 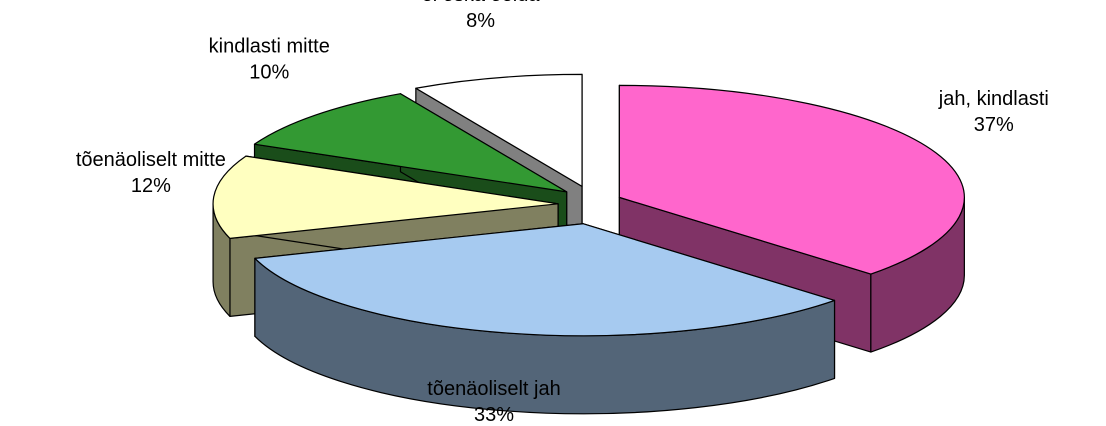 I want to click on slice-value-label: 33%, so click(x=494, y=415).